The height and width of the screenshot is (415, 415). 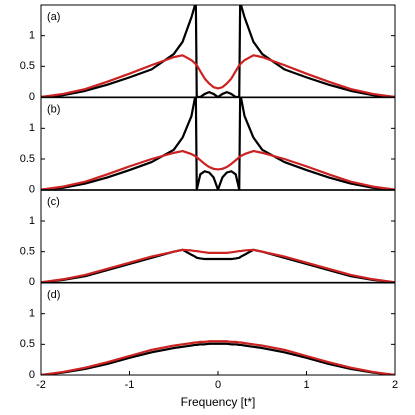 What do you see at coordinates (53, 17) in the screenshot?
I see `panel-label: (a)` at bounding box center [53, 17].